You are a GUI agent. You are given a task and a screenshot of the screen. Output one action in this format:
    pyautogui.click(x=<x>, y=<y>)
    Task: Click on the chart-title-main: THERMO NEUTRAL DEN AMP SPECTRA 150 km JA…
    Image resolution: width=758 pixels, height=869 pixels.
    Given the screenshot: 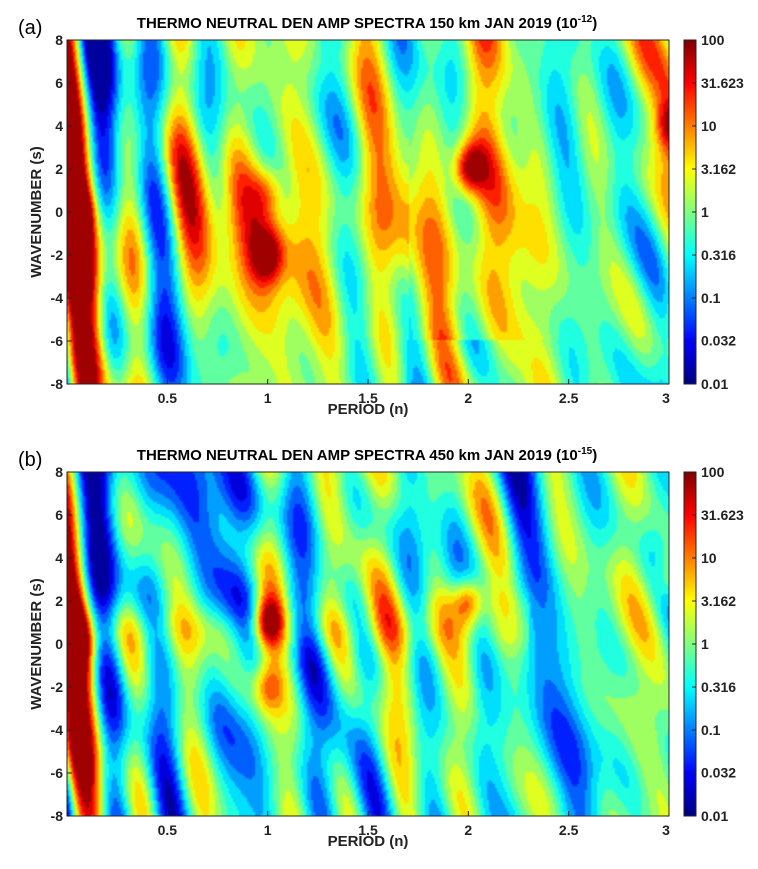 What is the action you would take?
    pyautogui.click(x=357, y=23)
    